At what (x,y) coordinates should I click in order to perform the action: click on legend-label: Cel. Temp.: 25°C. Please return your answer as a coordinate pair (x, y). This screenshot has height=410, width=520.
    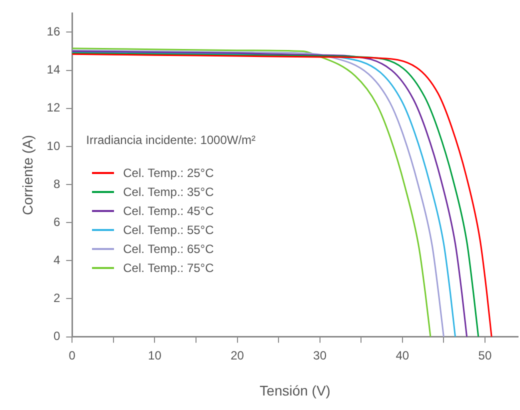
    Looking at the image, I should click on (168, 173).